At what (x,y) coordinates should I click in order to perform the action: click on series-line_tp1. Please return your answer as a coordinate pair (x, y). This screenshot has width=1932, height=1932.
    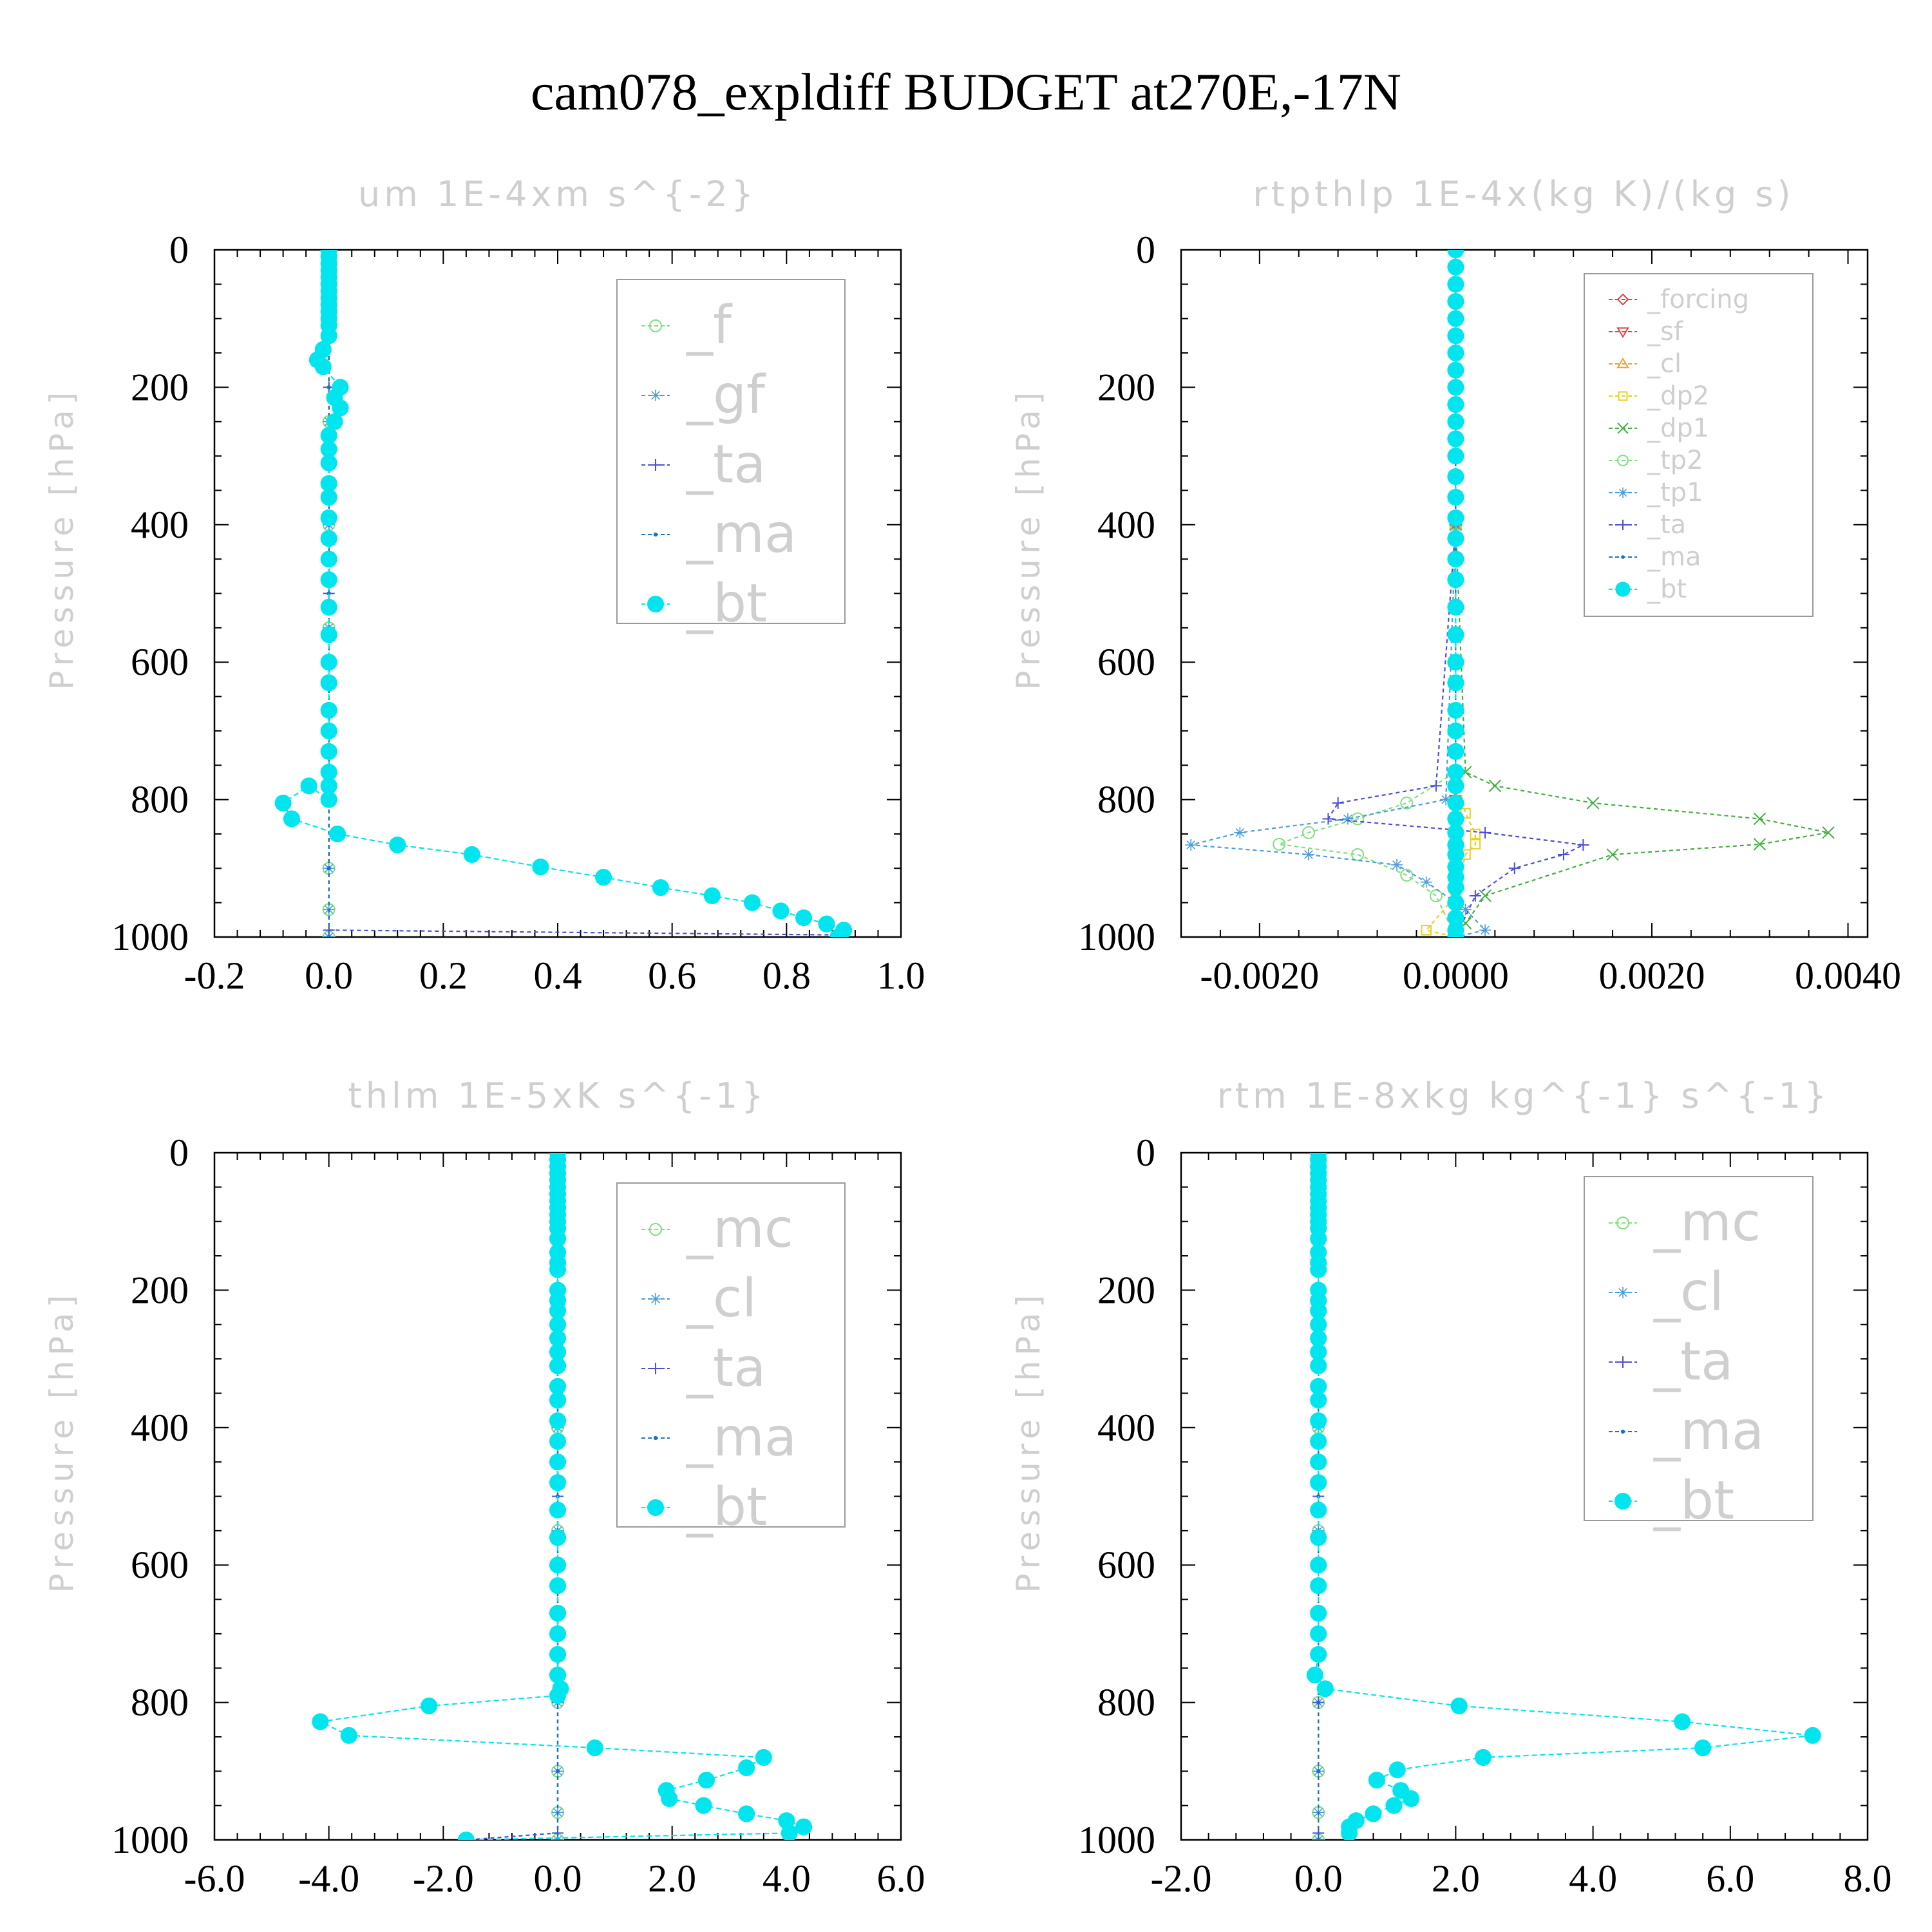
    Looking at the image, I should click on (1339, 593).